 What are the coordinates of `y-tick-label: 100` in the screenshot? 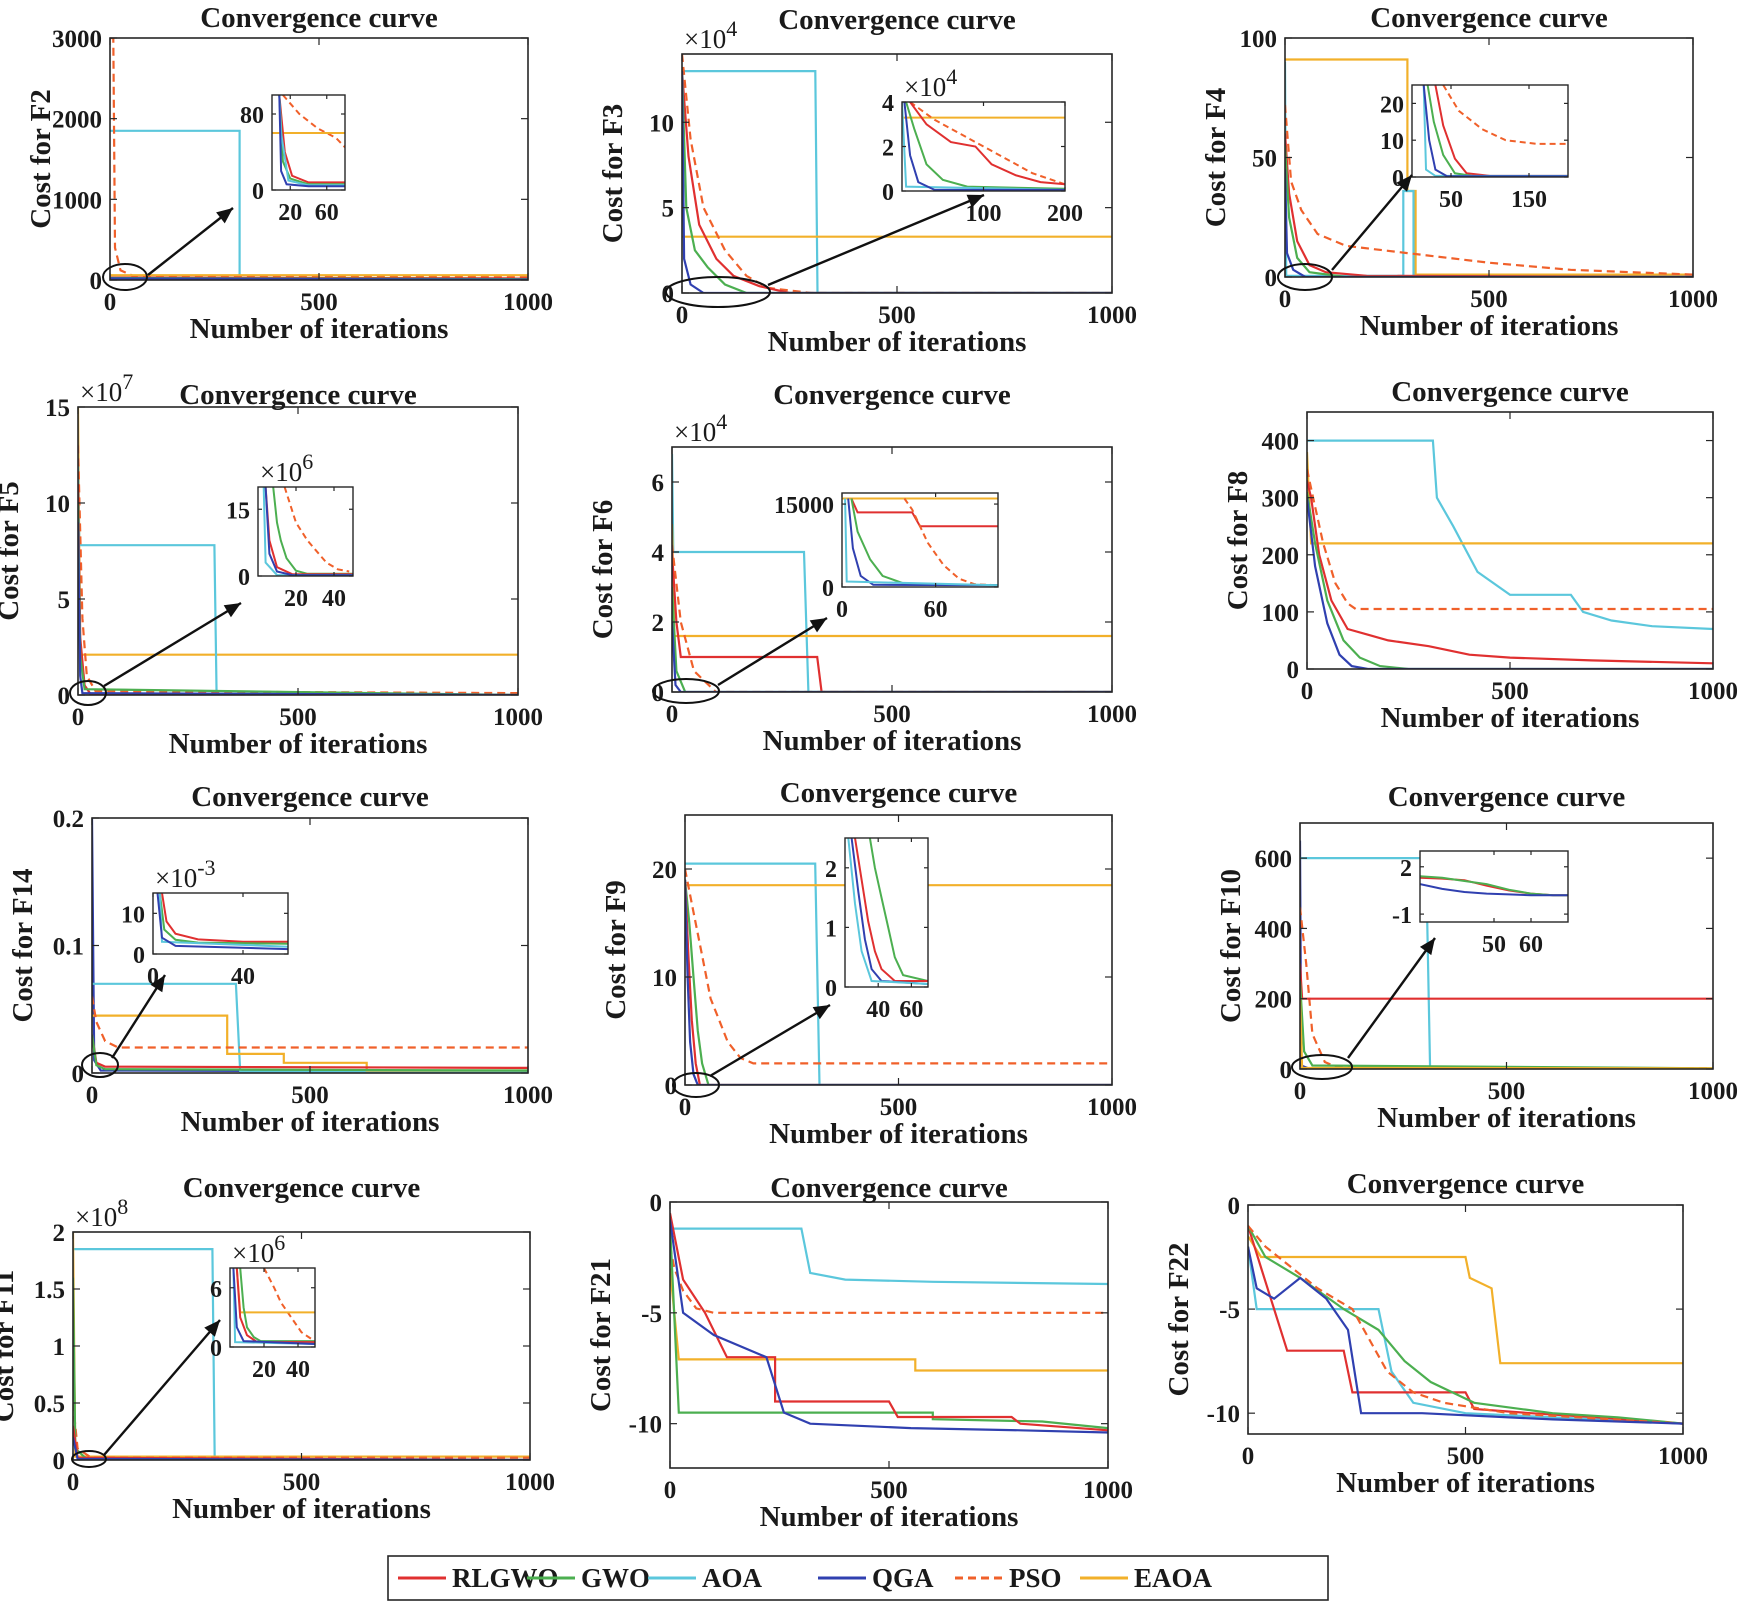 It's located at (1281, 613).